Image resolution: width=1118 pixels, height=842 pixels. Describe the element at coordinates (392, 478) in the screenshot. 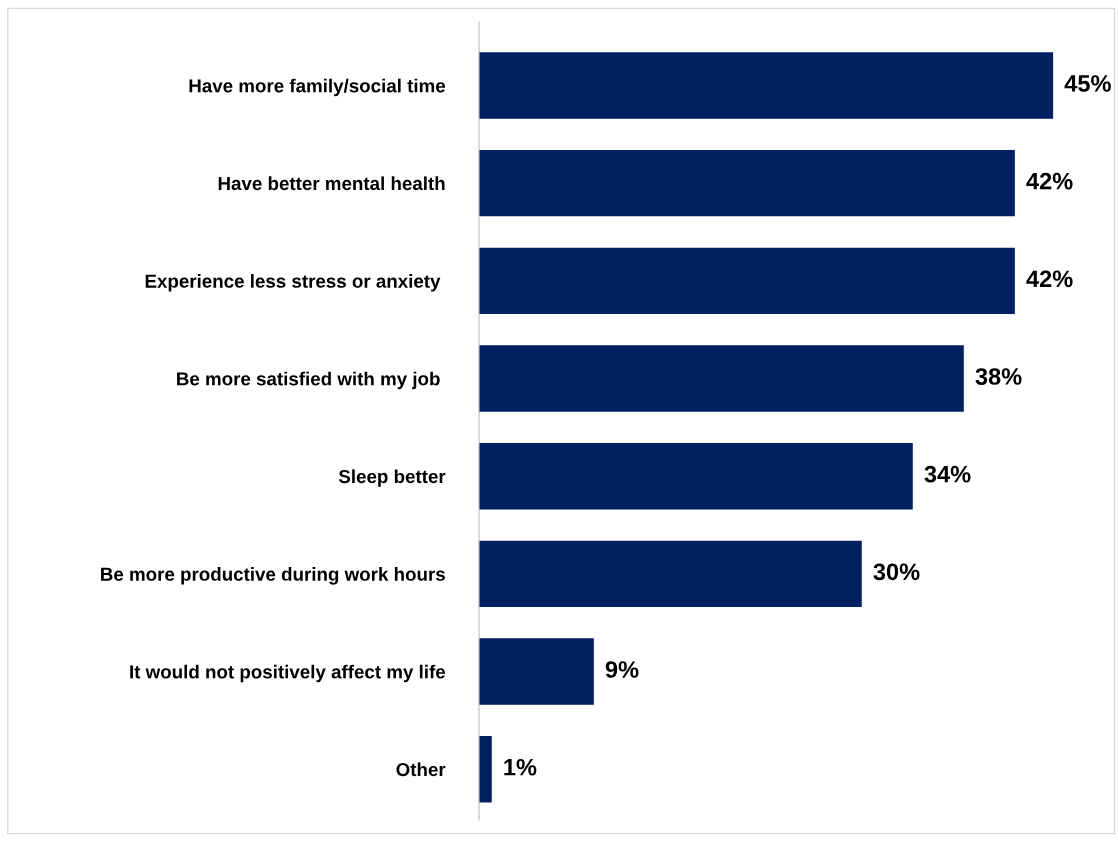

I see `y-tick-label: Sleep better` at that location.